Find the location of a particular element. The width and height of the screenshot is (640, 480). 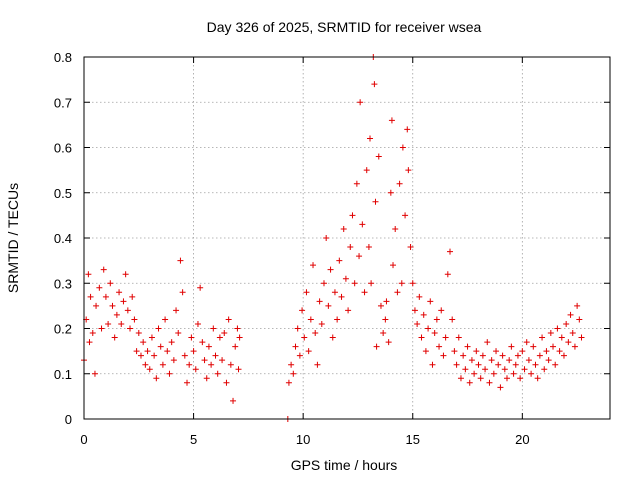

y-tick-label: 0.7 is located at coordinates (63, 102).